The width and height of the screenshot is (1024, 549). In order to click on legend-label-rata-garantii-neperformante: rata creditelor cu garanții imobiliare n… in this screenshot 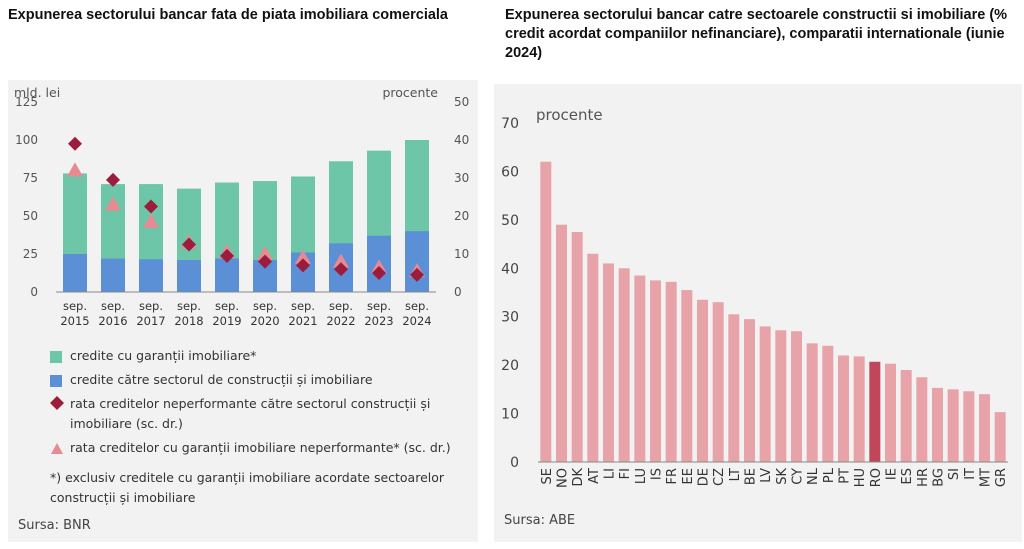, I will do `click(260, 447)`.